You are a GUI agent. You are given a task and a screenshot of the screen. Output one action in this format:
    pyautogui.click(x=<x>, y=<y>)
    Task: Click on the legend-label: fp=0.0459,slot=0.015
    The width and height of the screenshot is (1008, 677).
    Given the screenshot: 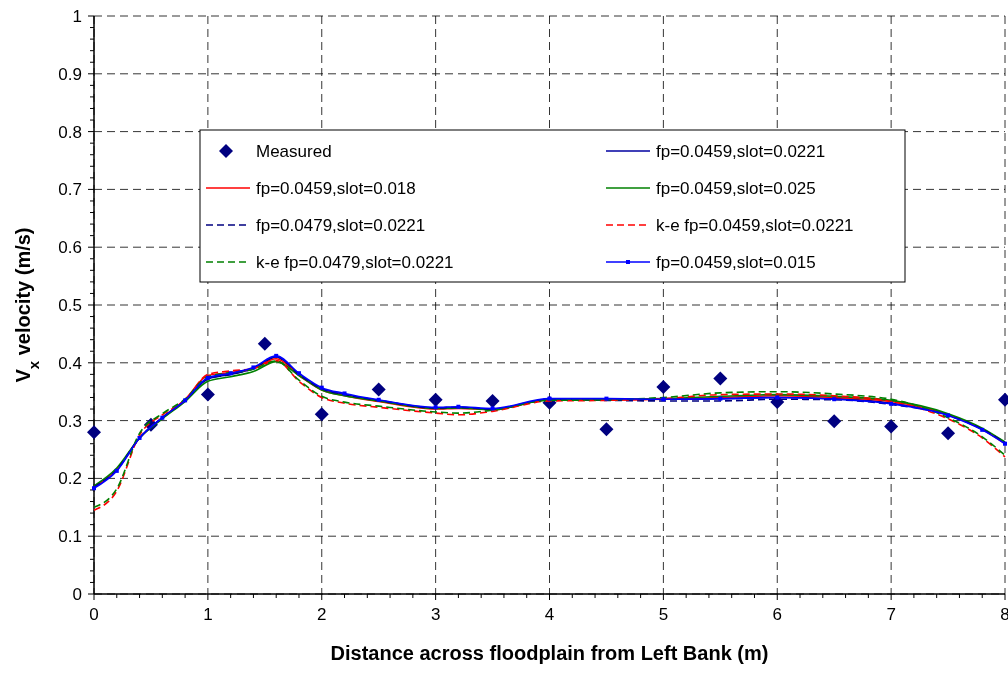 What is the action you would take?
    pyautogui.click(x=736, y=262)
    